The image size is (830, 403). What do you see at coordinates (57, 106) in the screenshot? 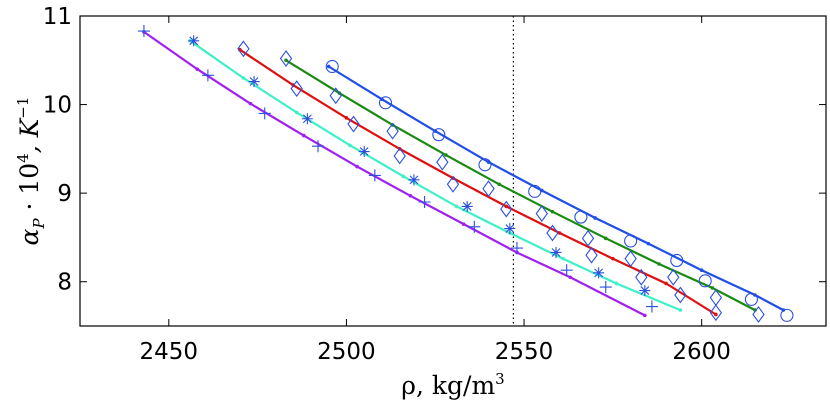
I see `y-tick-label: 10` at bounding box center [57, 106].